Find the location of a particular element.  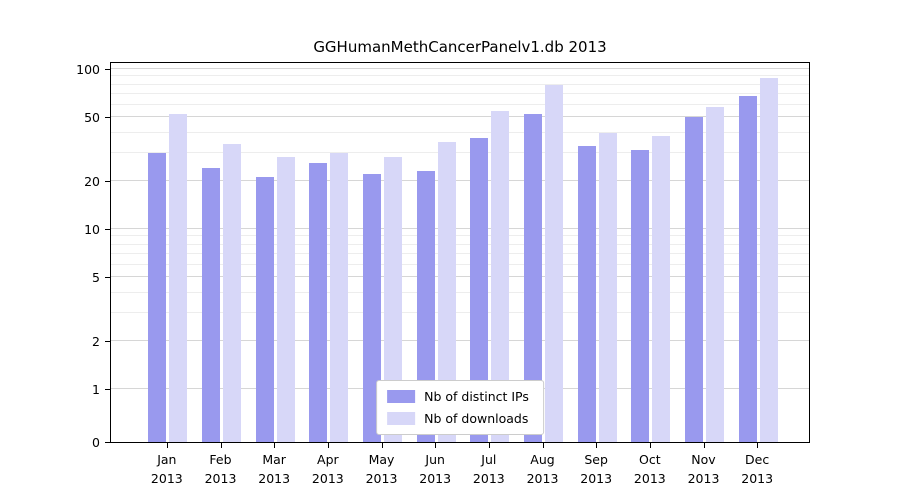

bar-distinct-ips-may is located at coordinates (372, 308).